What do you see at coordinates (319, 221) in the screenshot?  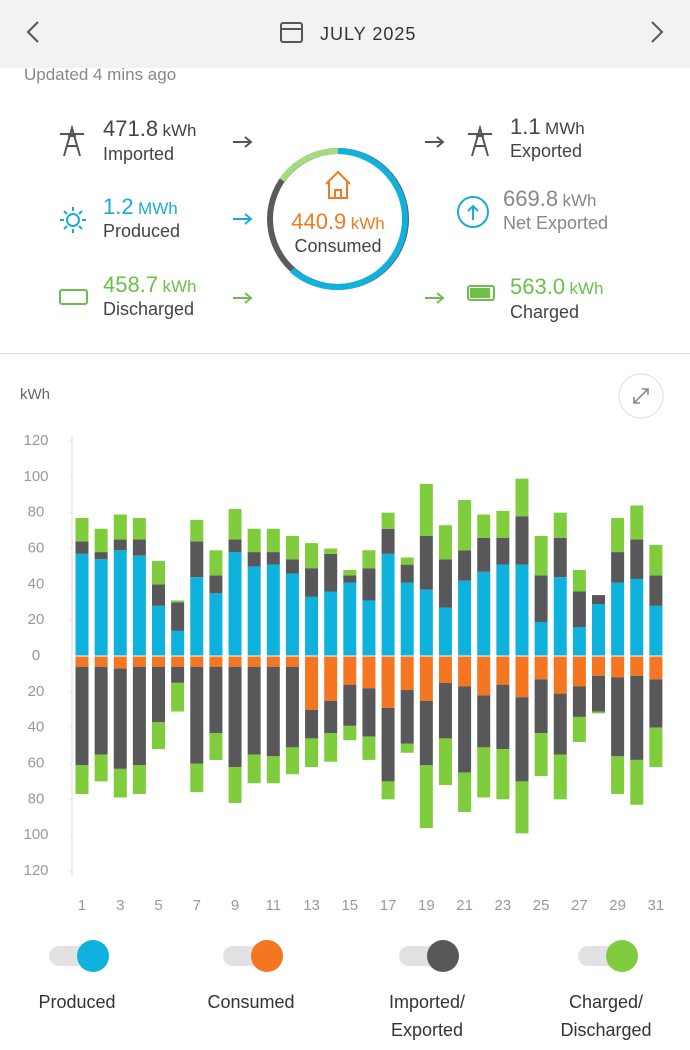 I see `value: 440.9` at bounding box center [319, 221].